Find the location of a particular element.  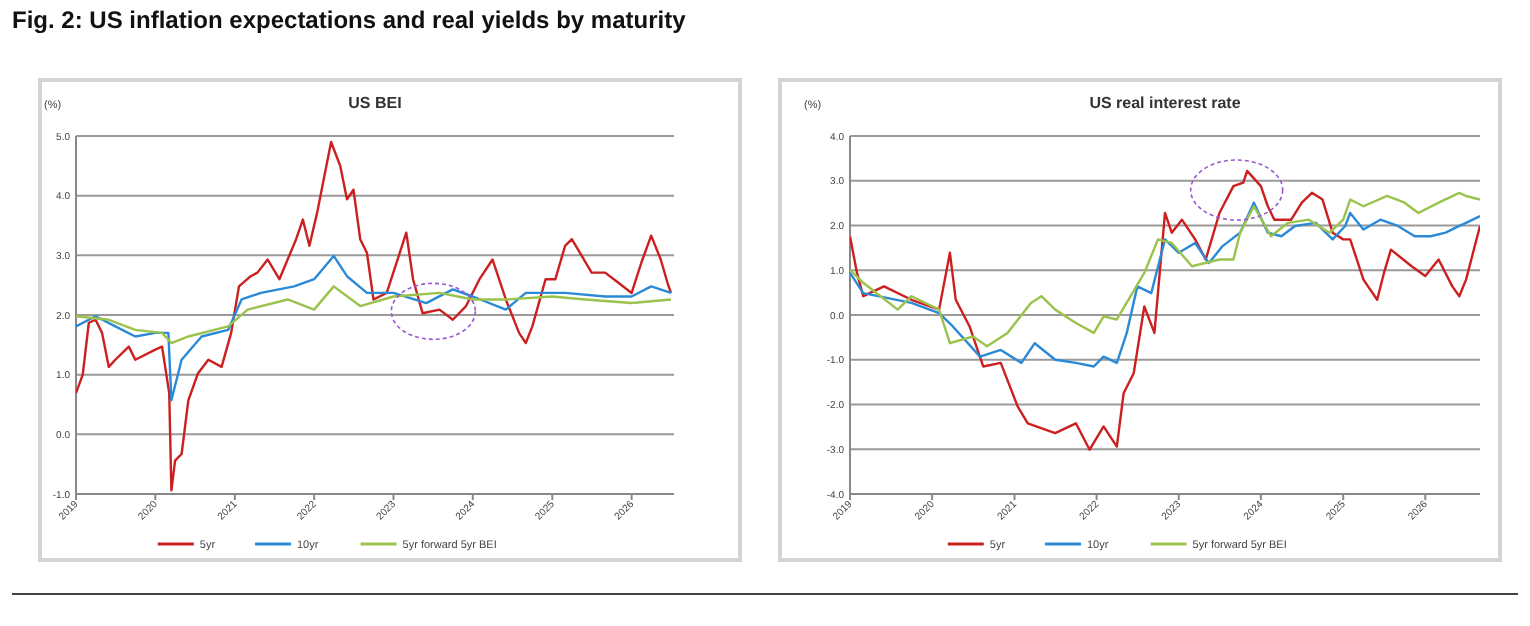

chart-title: US BEI is located at coordinates (375, 103).